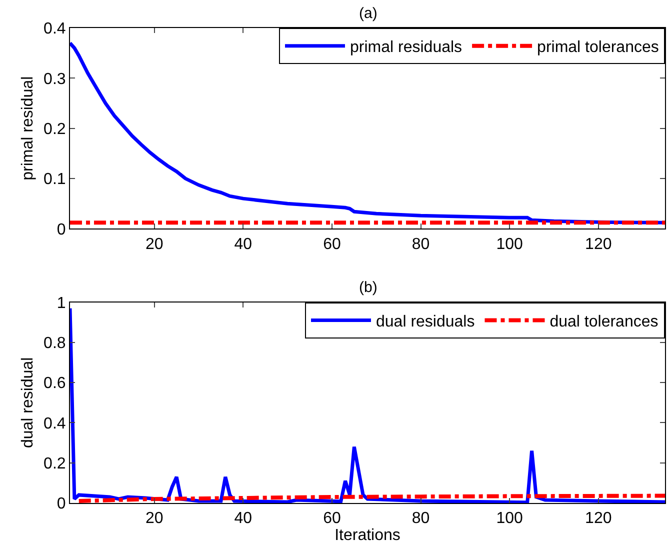  What do you see at coordinates (367, 535) in the screenshot?
I see `x-axis-title: Iterations` at bounding box center [367, 535].